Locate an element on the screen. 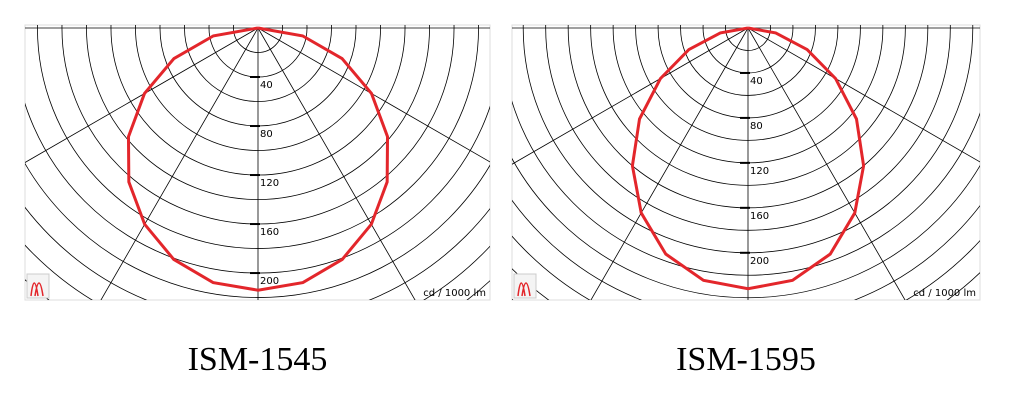 The height and width of the screenshot is (400, 1024). chart-caption: ISM-1595 is located at coordinates (746, 359).